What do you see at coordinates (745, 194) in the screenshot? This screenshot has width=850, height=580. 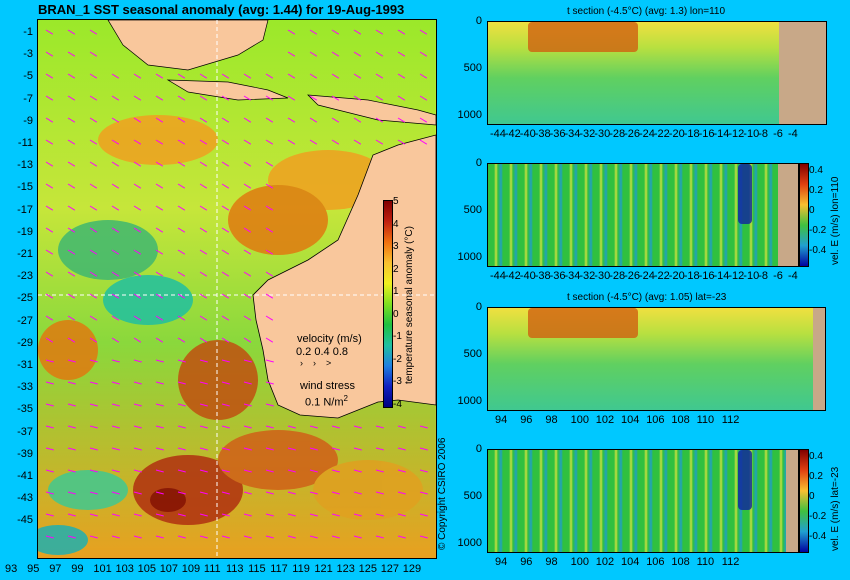 I see `section-anomaly` at bounding box center [745, 194].